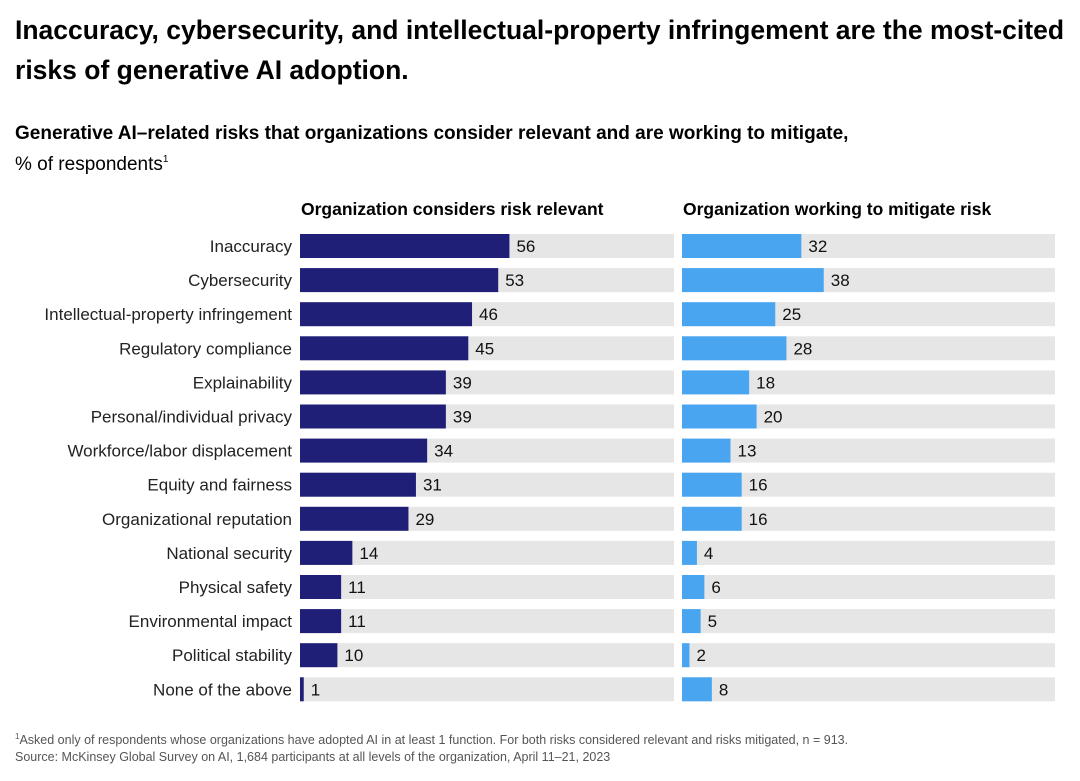 This screenshot has width=1080, height=781. What do you see at coordinates (452, 209) in the screenshot?
I see `panel-title-relevant: Organization considers risk relevant` at bounding box center [452, 209].